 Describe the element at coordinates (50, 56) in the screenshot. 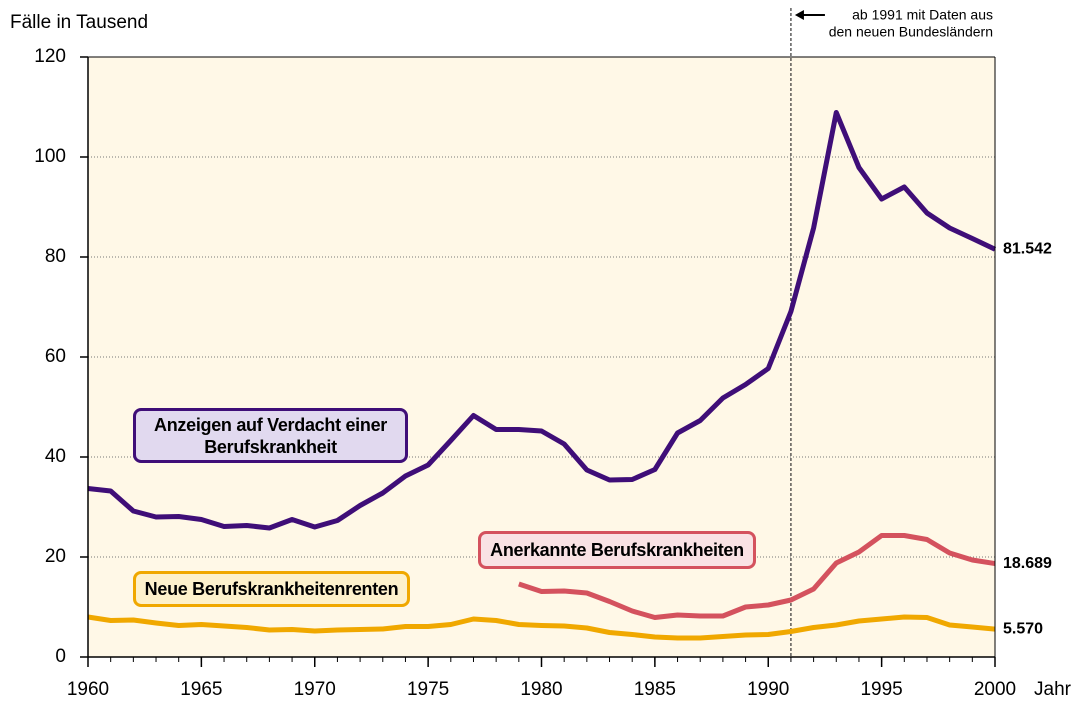

I see `y-tick-label: 120` at that location.